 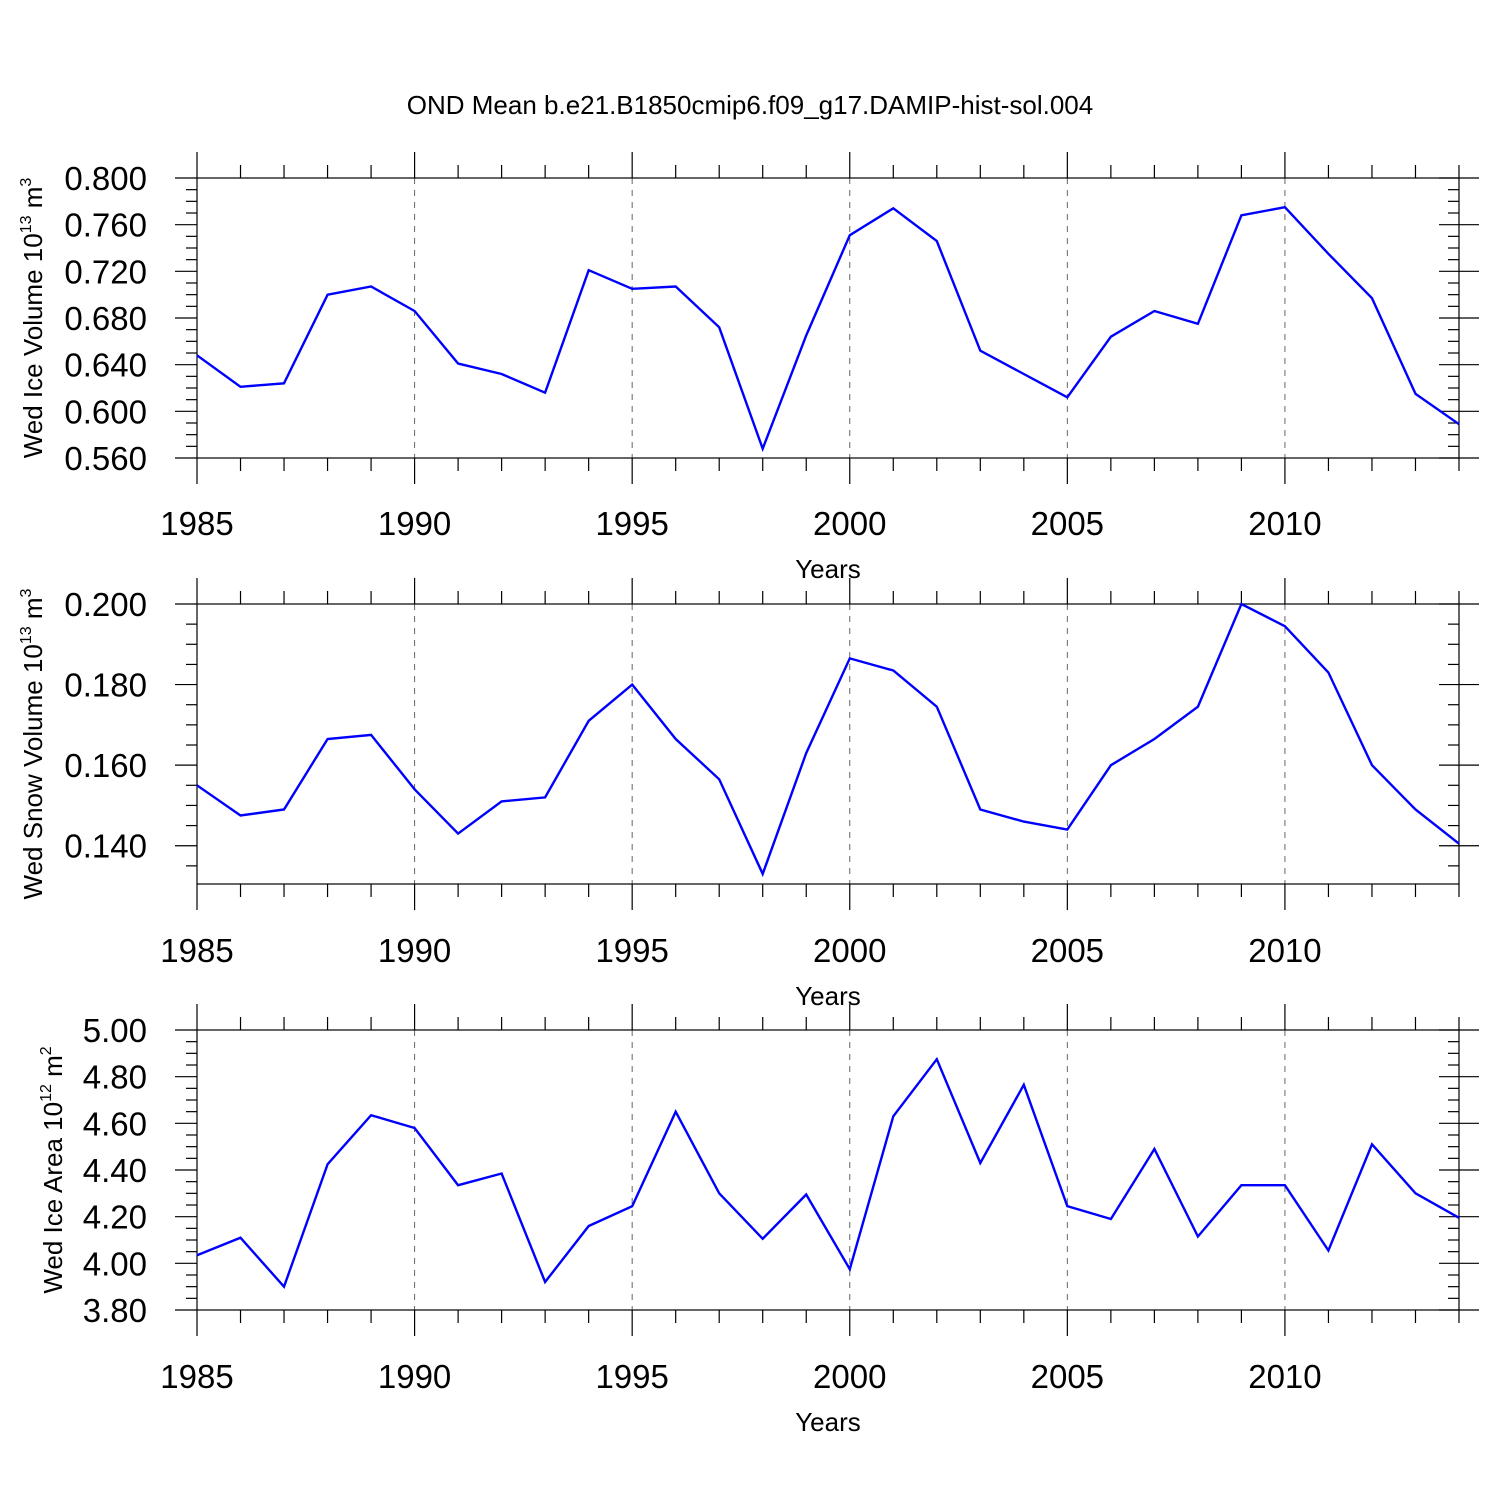 What do you see at coordinates (53, 1169) in the screenshot?
I see `y-axis-label: Wed Ice Area 1012 m2` at bounding box center [53, 1169].